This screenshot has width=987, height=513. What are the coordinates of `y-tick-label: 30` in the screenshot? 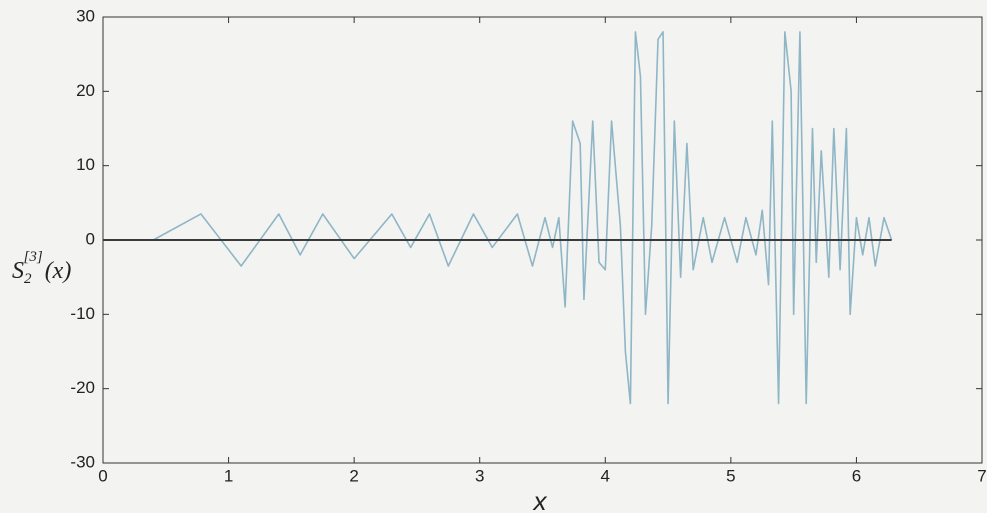 It's located at (85, 15).